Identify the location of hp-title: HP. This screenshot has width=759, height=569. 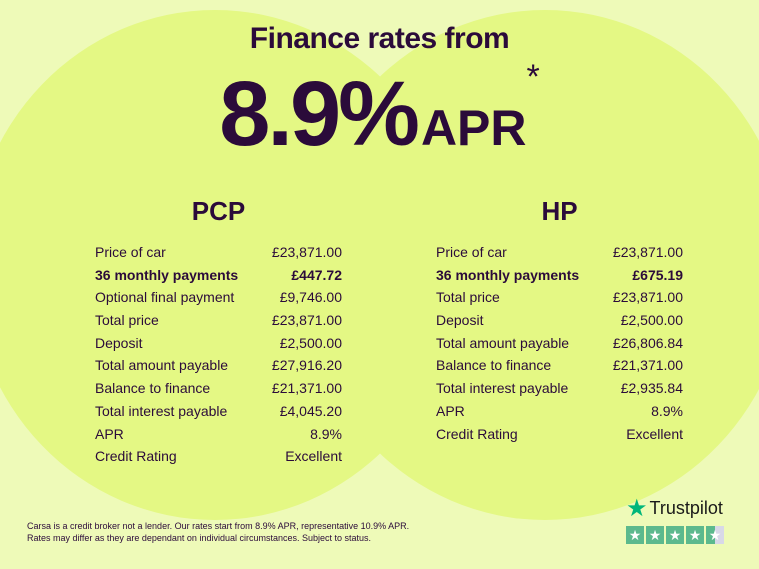
(559, 211).